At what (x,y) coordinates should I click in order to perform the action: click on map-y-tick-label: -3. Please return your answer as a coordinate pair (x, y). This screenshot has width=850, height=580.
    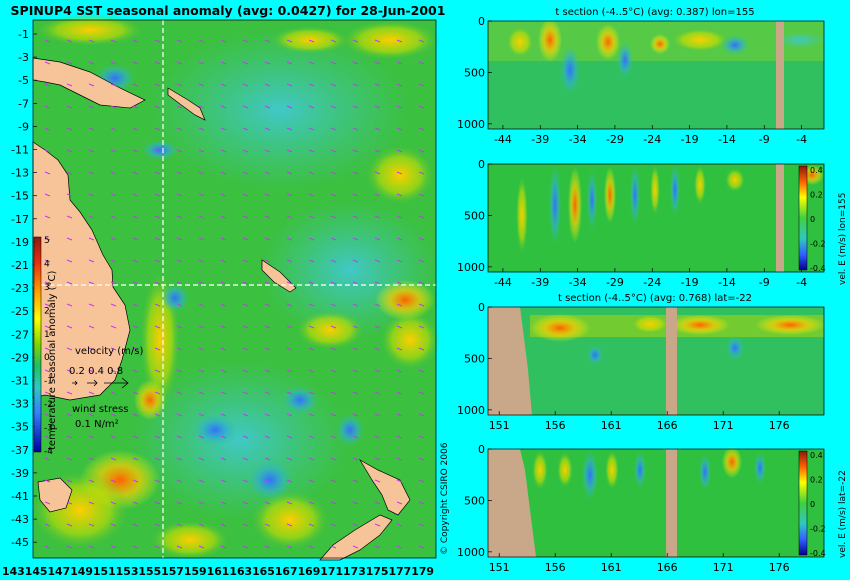
    Looking at the image, I should click on (23, 57).